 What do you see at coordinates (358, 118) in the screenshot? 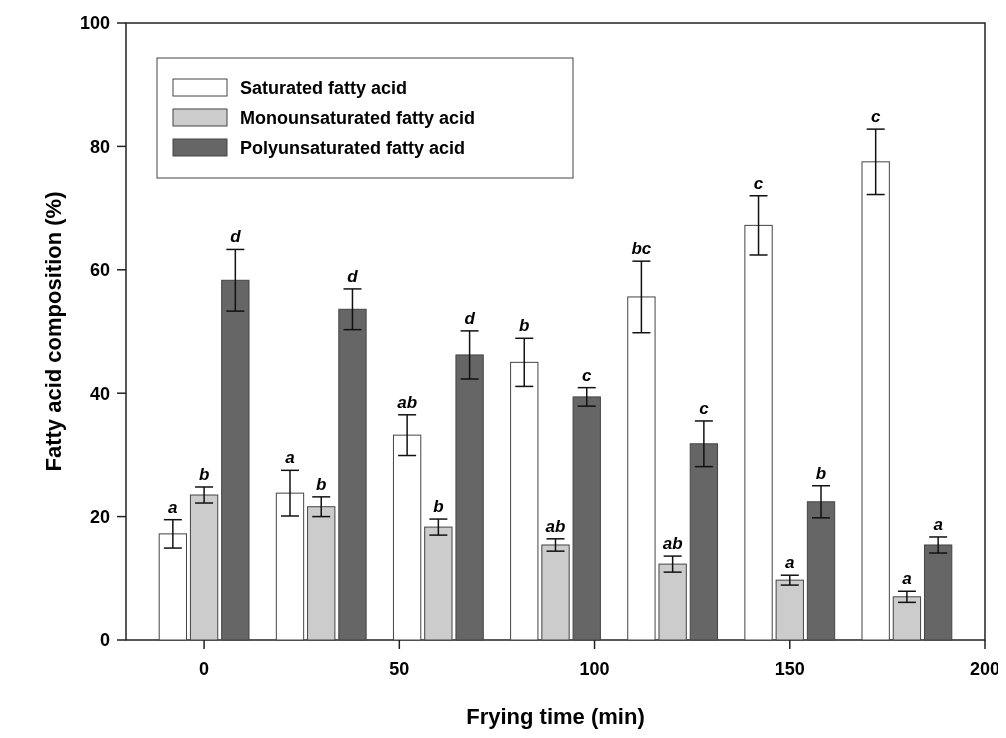
I see `legend-label: Monounsaturated fatty acid` at bounding box center [358, 118].